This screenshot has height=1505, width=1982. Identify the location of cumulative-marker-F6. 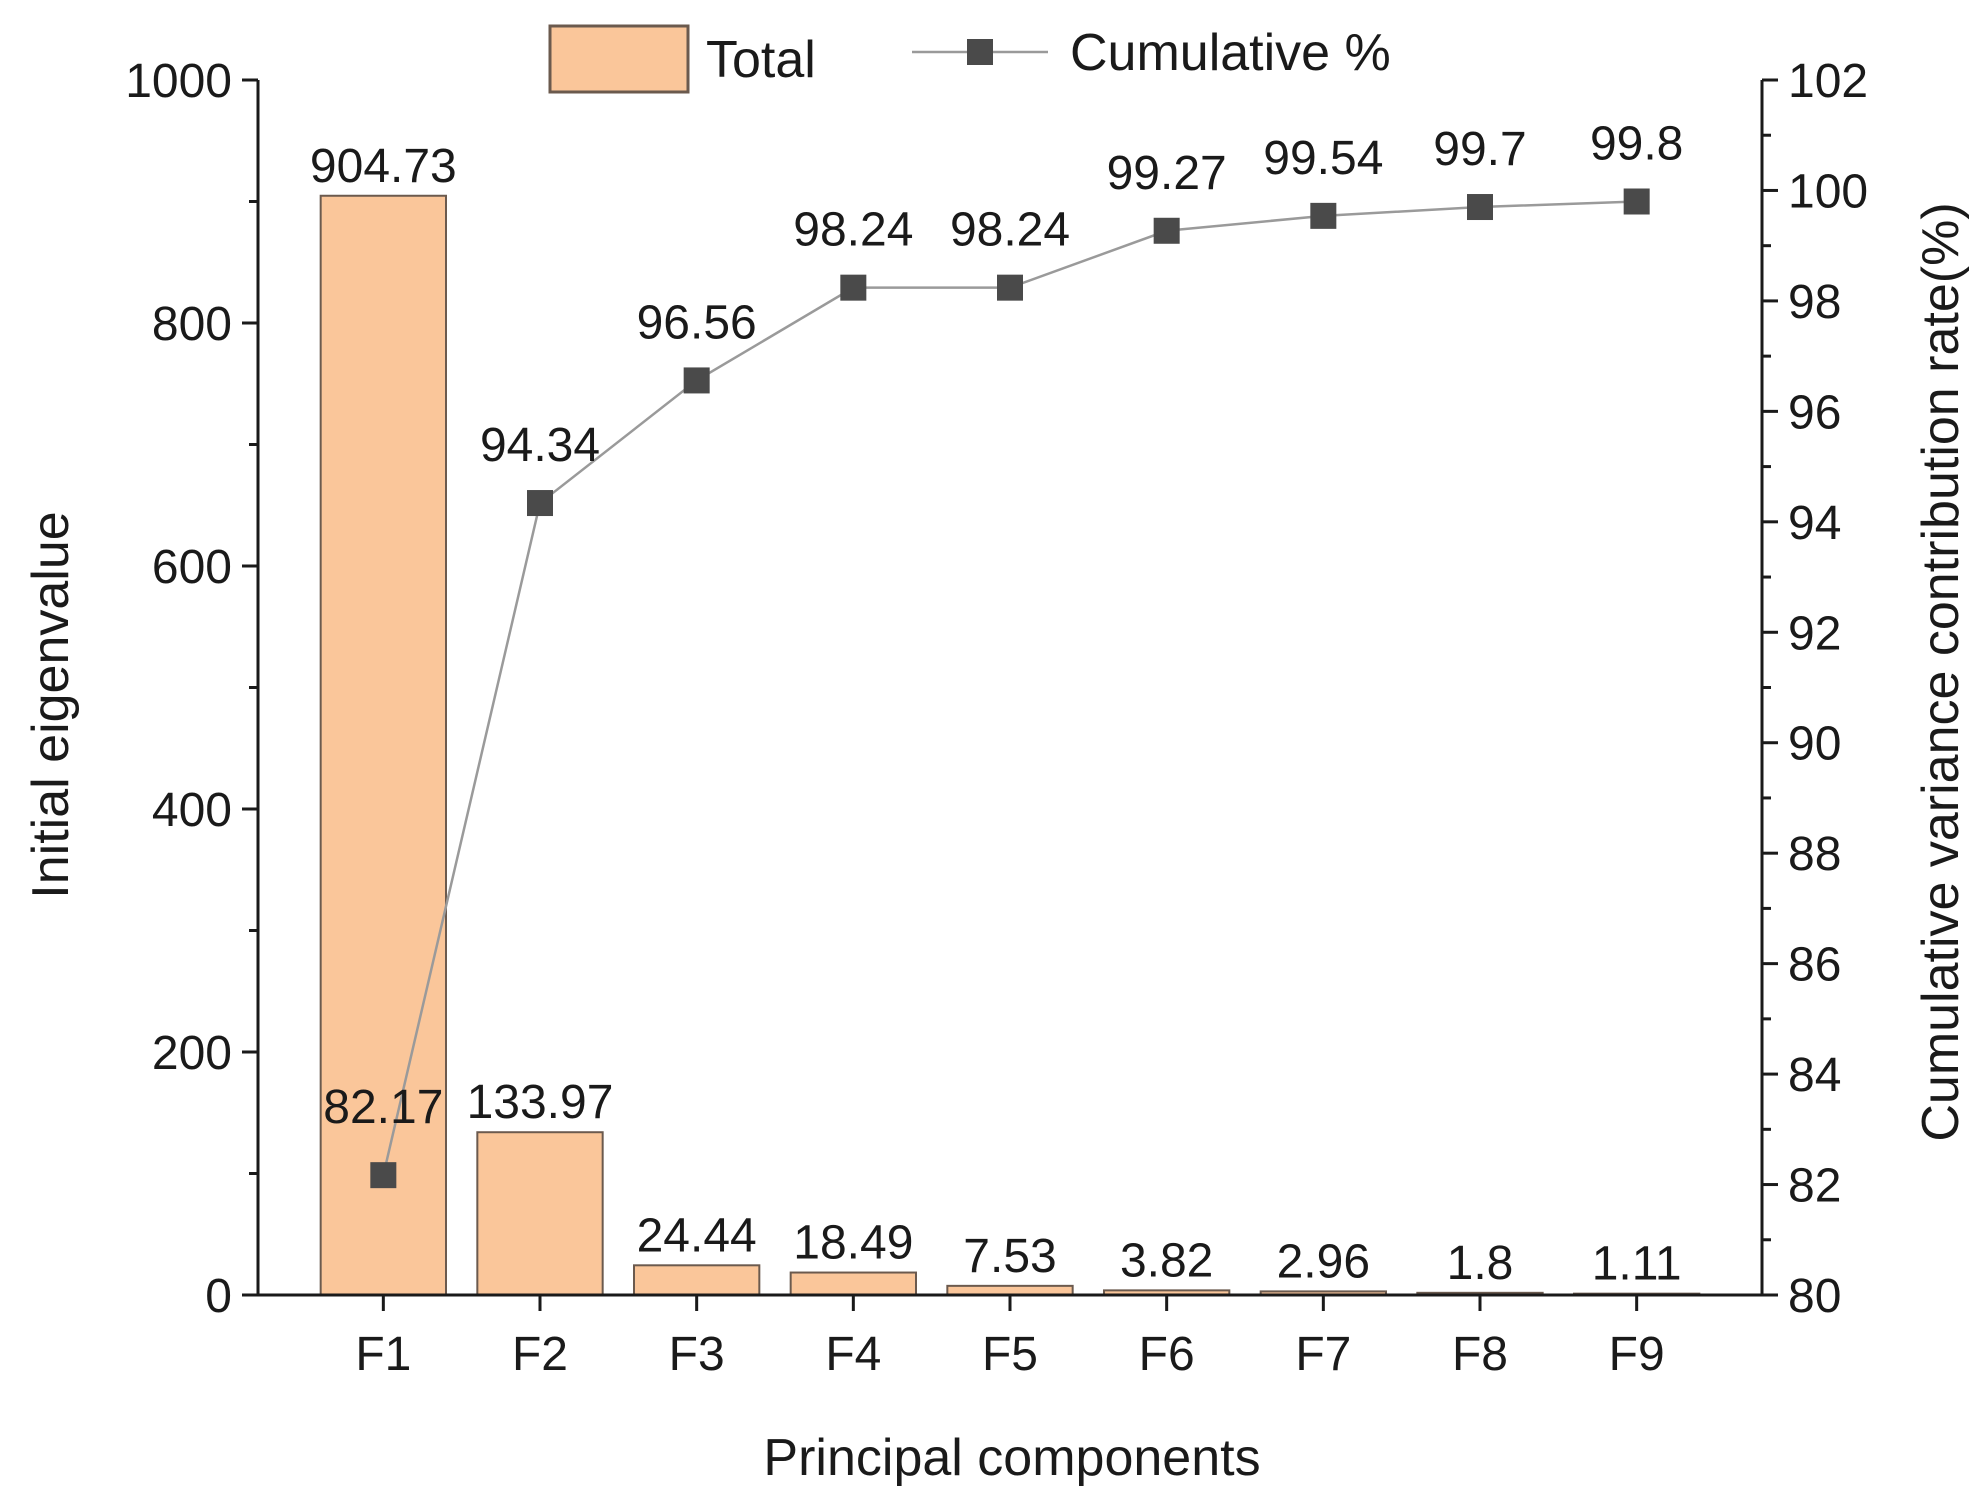
(1166, 230).